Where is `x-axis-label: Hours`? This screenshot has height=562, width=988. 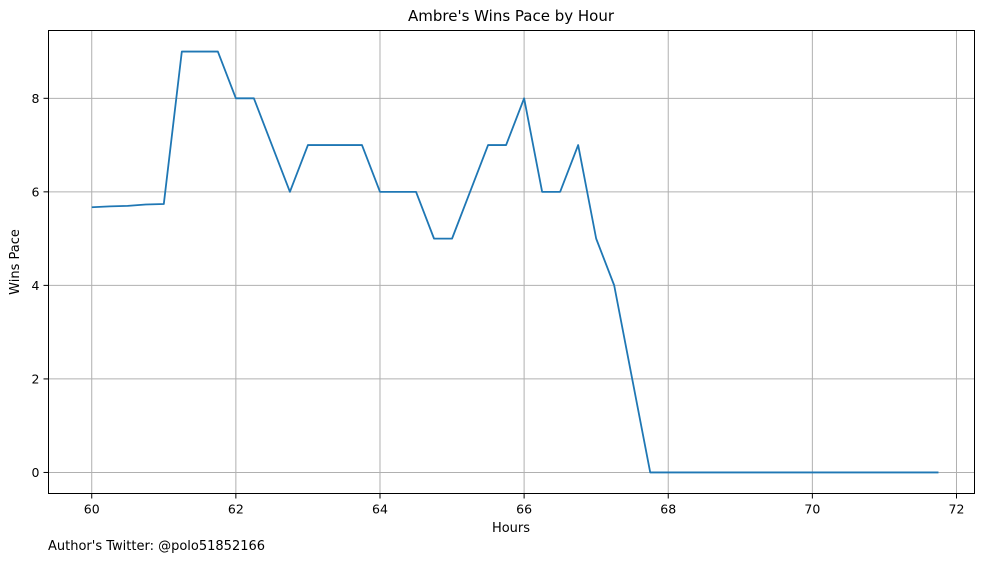
x-axis-label: Hours is located at coordinates (511, 528).